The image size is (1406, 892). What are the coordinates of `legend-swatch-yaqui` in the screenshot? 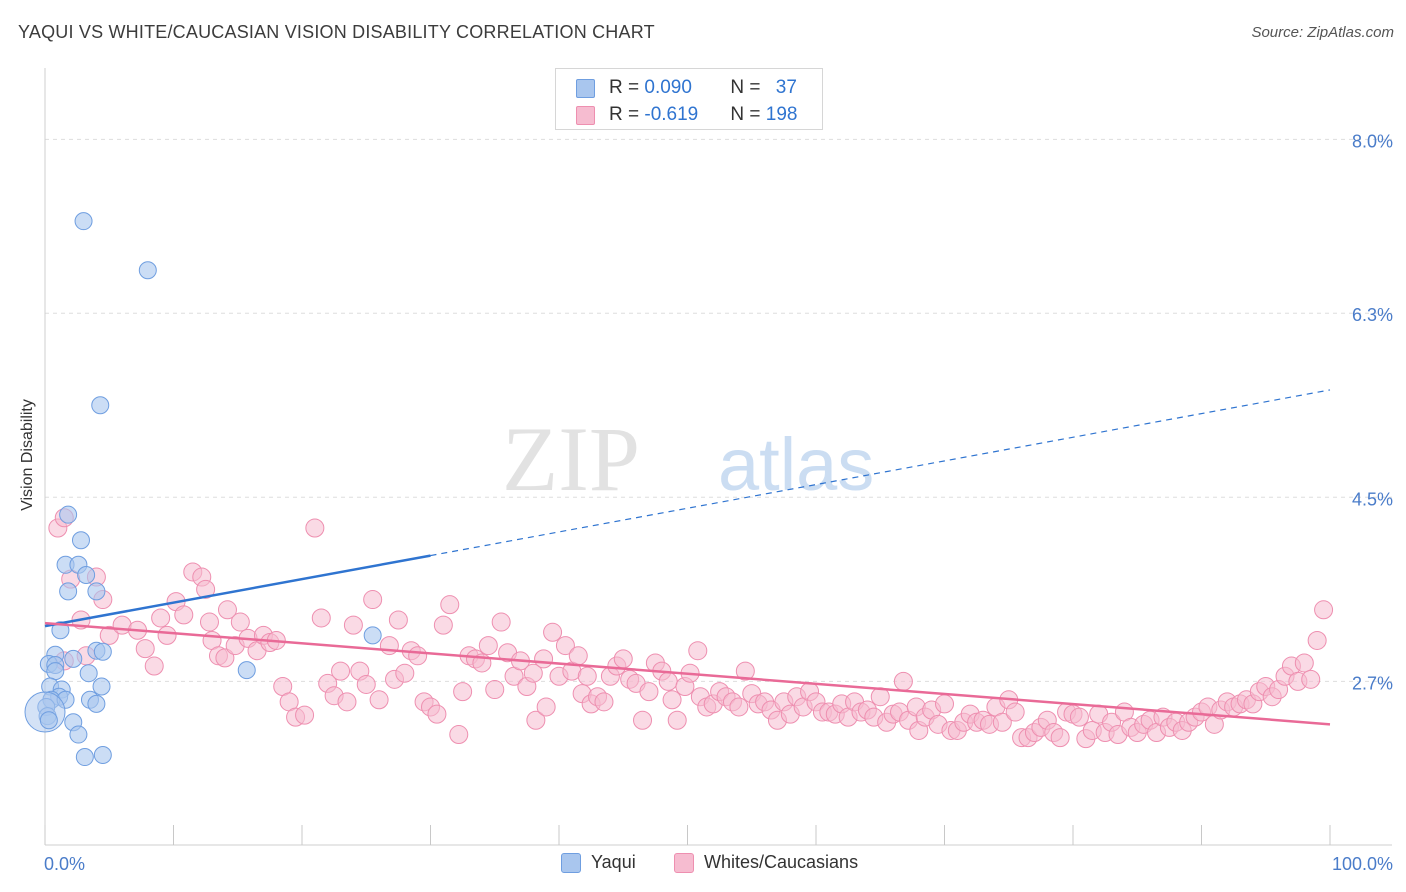 It's located at (585, 88).